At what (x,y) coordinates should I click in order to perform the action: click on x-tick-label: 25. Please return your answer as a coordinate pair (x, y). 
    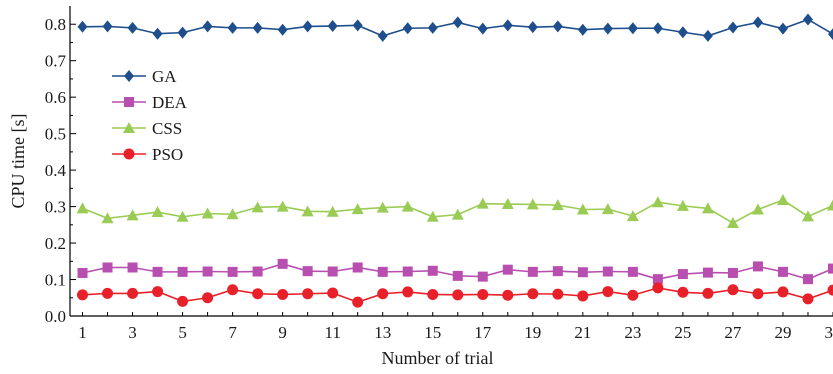
    Looking at the image, I should click on (682, 332).